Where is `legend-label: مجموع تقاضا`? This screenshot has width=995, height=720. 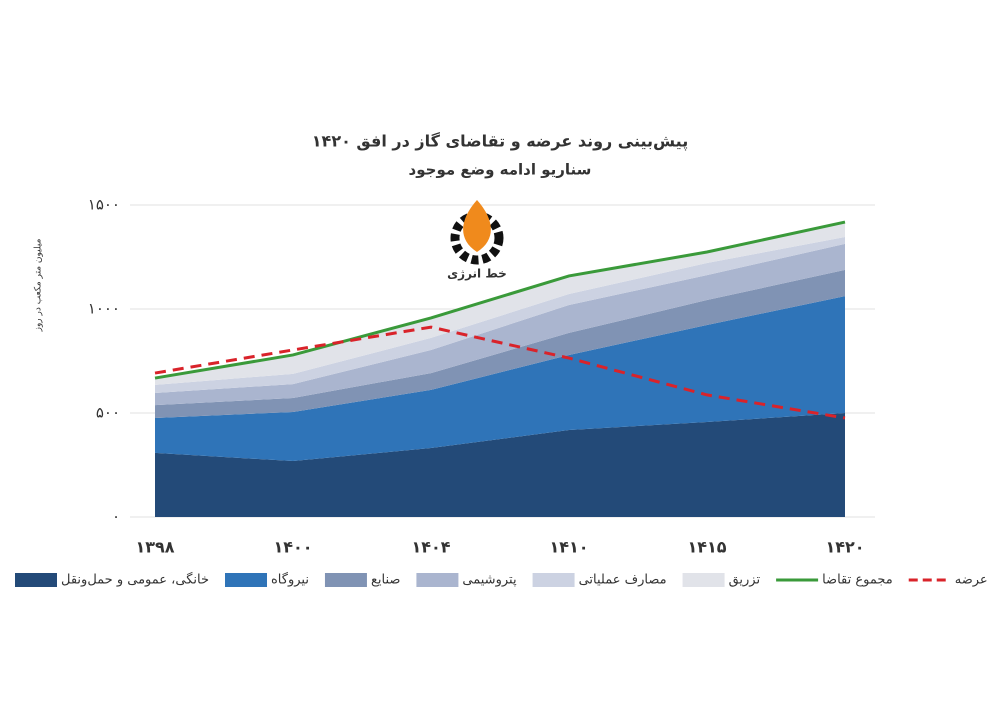 legend-label: مجموع تقاضا is located at coordinates (857, 580).